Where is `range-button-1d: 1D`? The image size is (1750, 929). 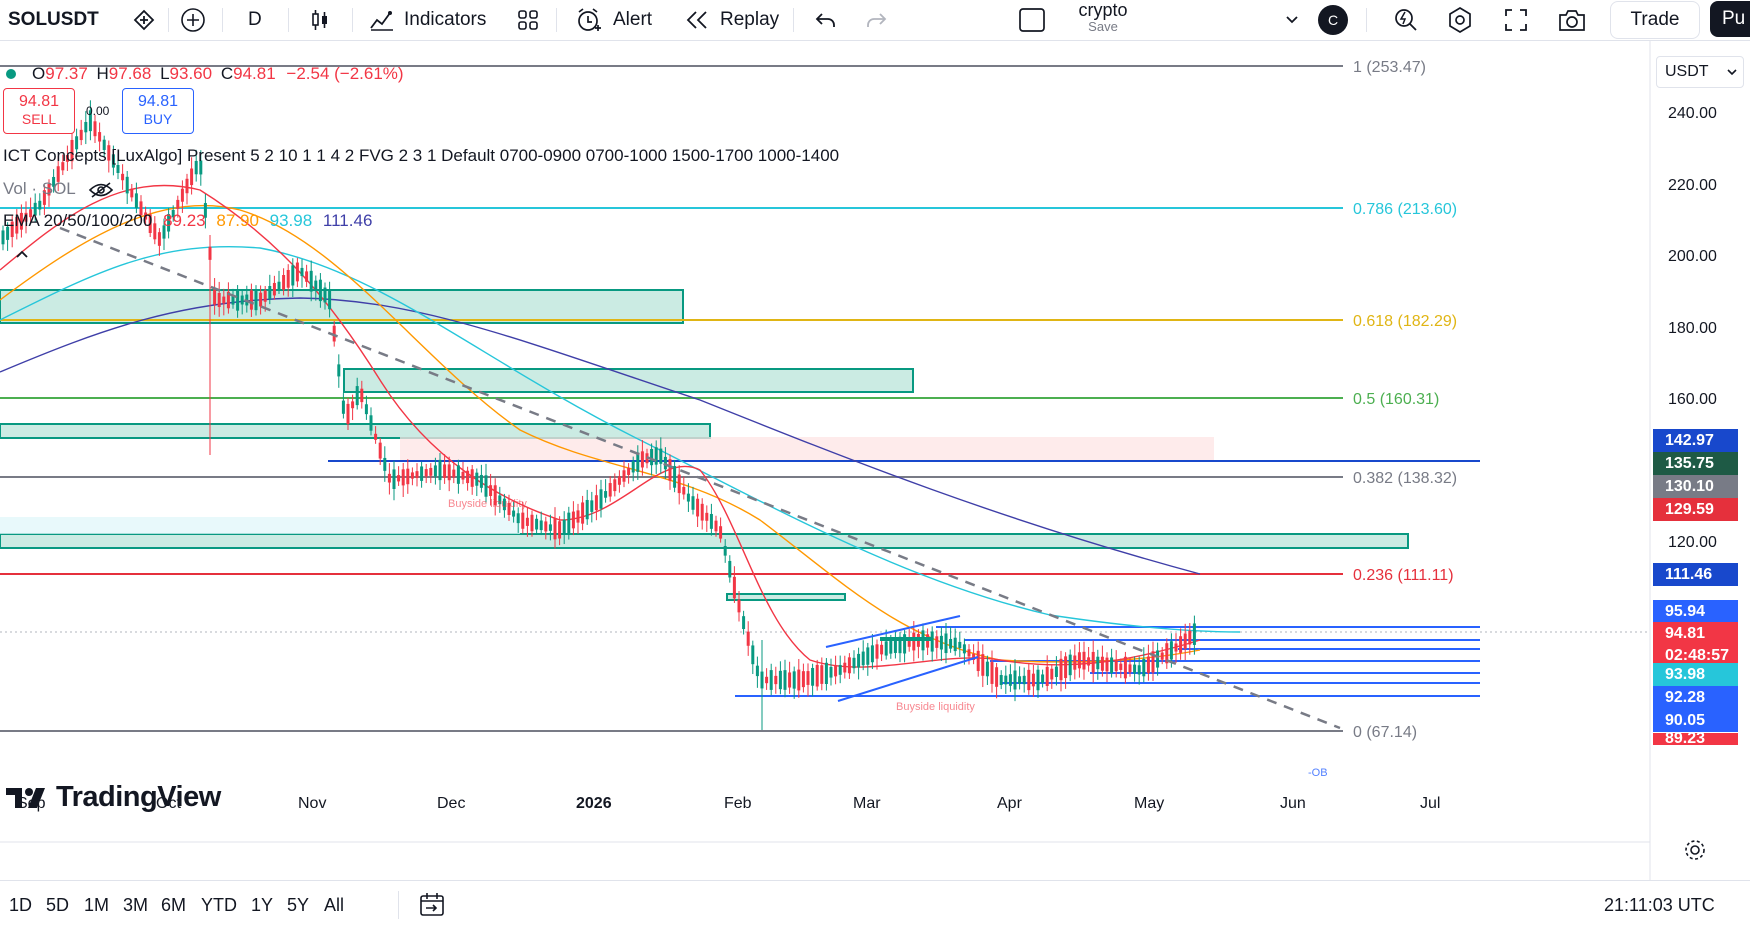 range-button-1d: 1D is located at coordinates (21, 904).